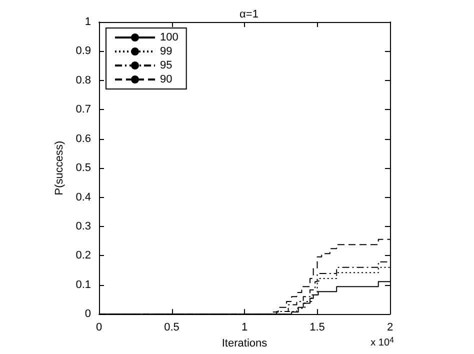 This screenshot has height=354, width=474. What do you see at coordinates (83, 284) in the screenshot?
I see `y-tick-label: 0.1` at bounding box center [83, 284].